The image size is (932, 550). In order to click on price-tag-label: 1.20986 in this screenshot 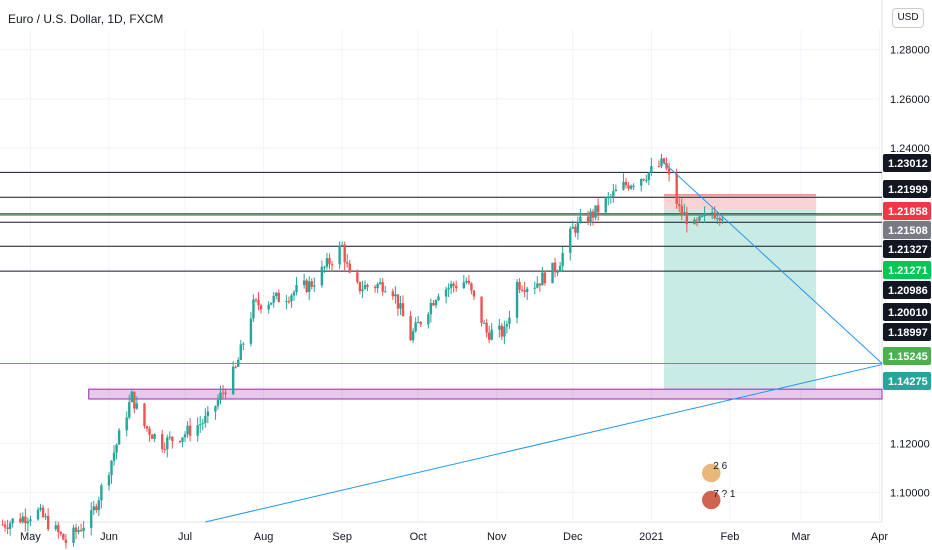, I will do `click(908, 291)`.